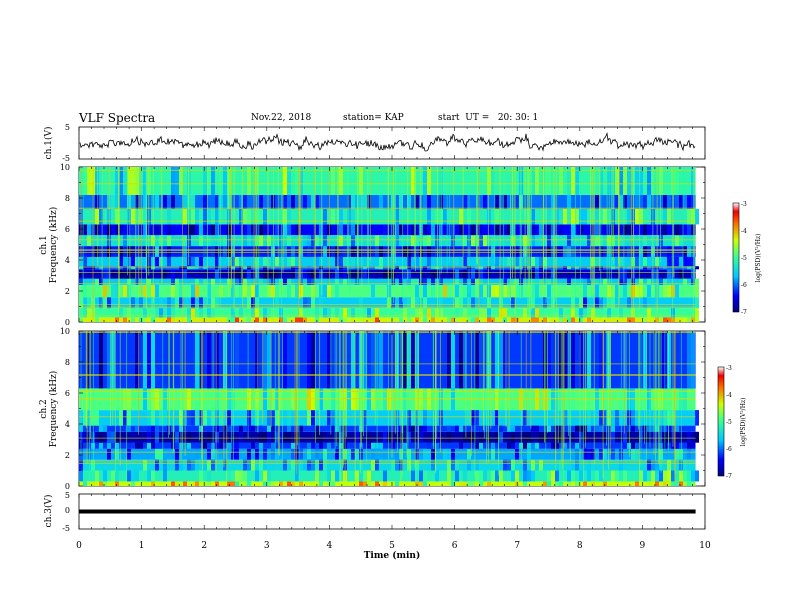  I want to click on ch1-waveform-trace, so click(387, 142).